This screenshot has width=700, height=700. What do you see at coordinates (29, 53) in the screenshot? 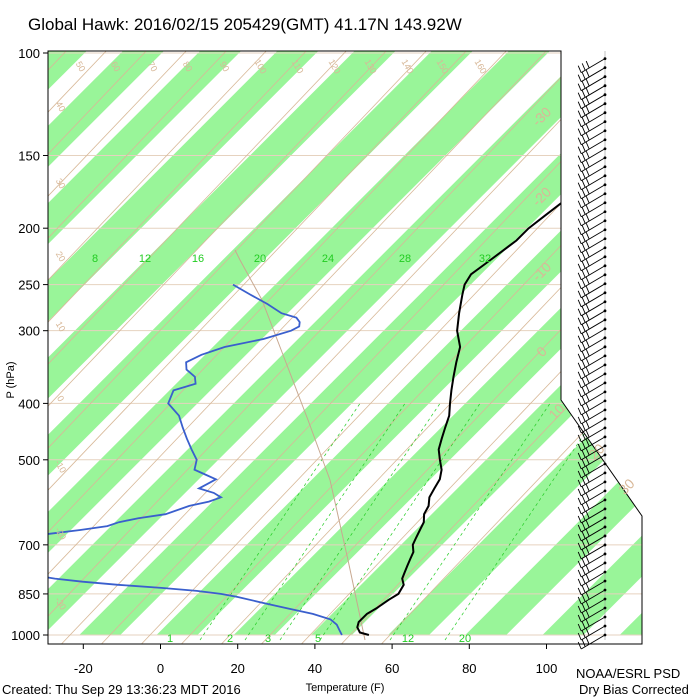
I see `y-tick-label: 100` at bounding box center [29, 53].